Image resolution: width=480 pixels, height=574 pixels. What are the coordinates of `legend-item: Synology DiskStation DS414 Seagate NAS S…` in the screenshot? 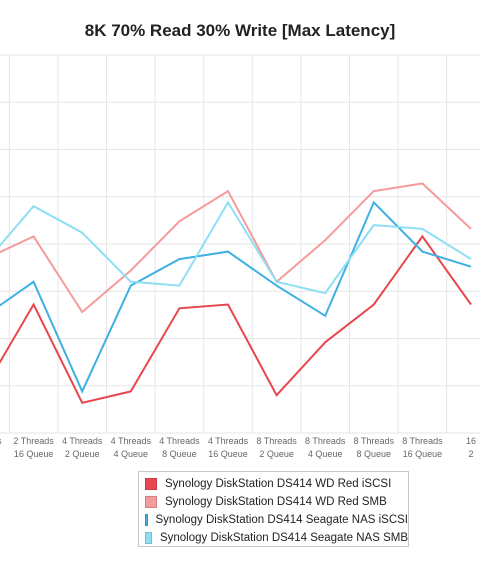 It's located at (276, 538).